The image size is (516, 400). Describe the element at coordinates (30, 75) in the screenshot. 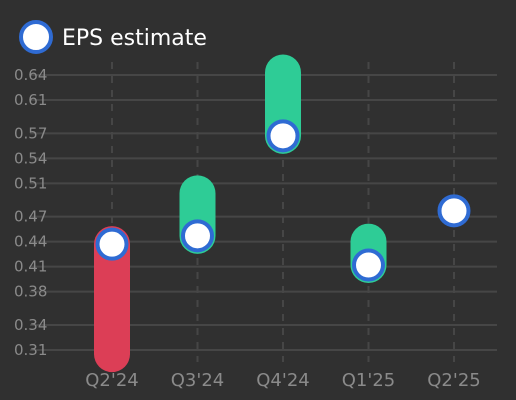

I see `y-tick-label: 0.64` at that location.